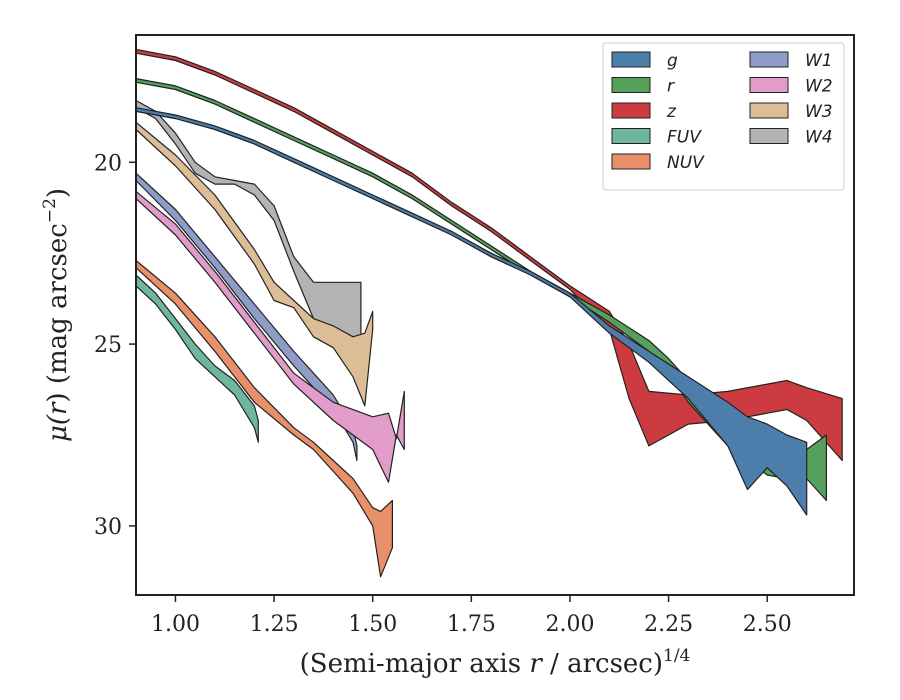 The height and width of the screenshot is (700, 900). Describe the element at coordinates (686, 163) in the screenshot. I see `legend-label: NUV` at that location.